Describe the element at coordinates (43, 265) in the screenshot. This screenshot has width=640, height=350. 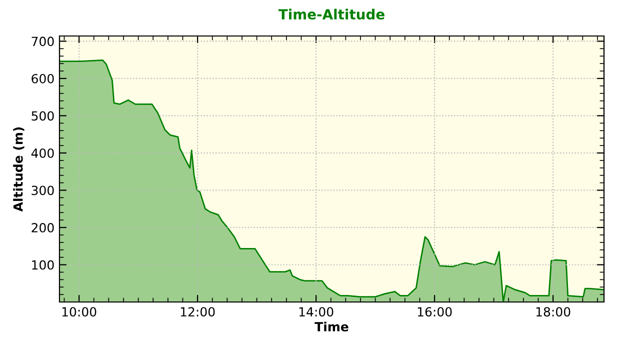
I see `y-tick-label: 100` at that location.